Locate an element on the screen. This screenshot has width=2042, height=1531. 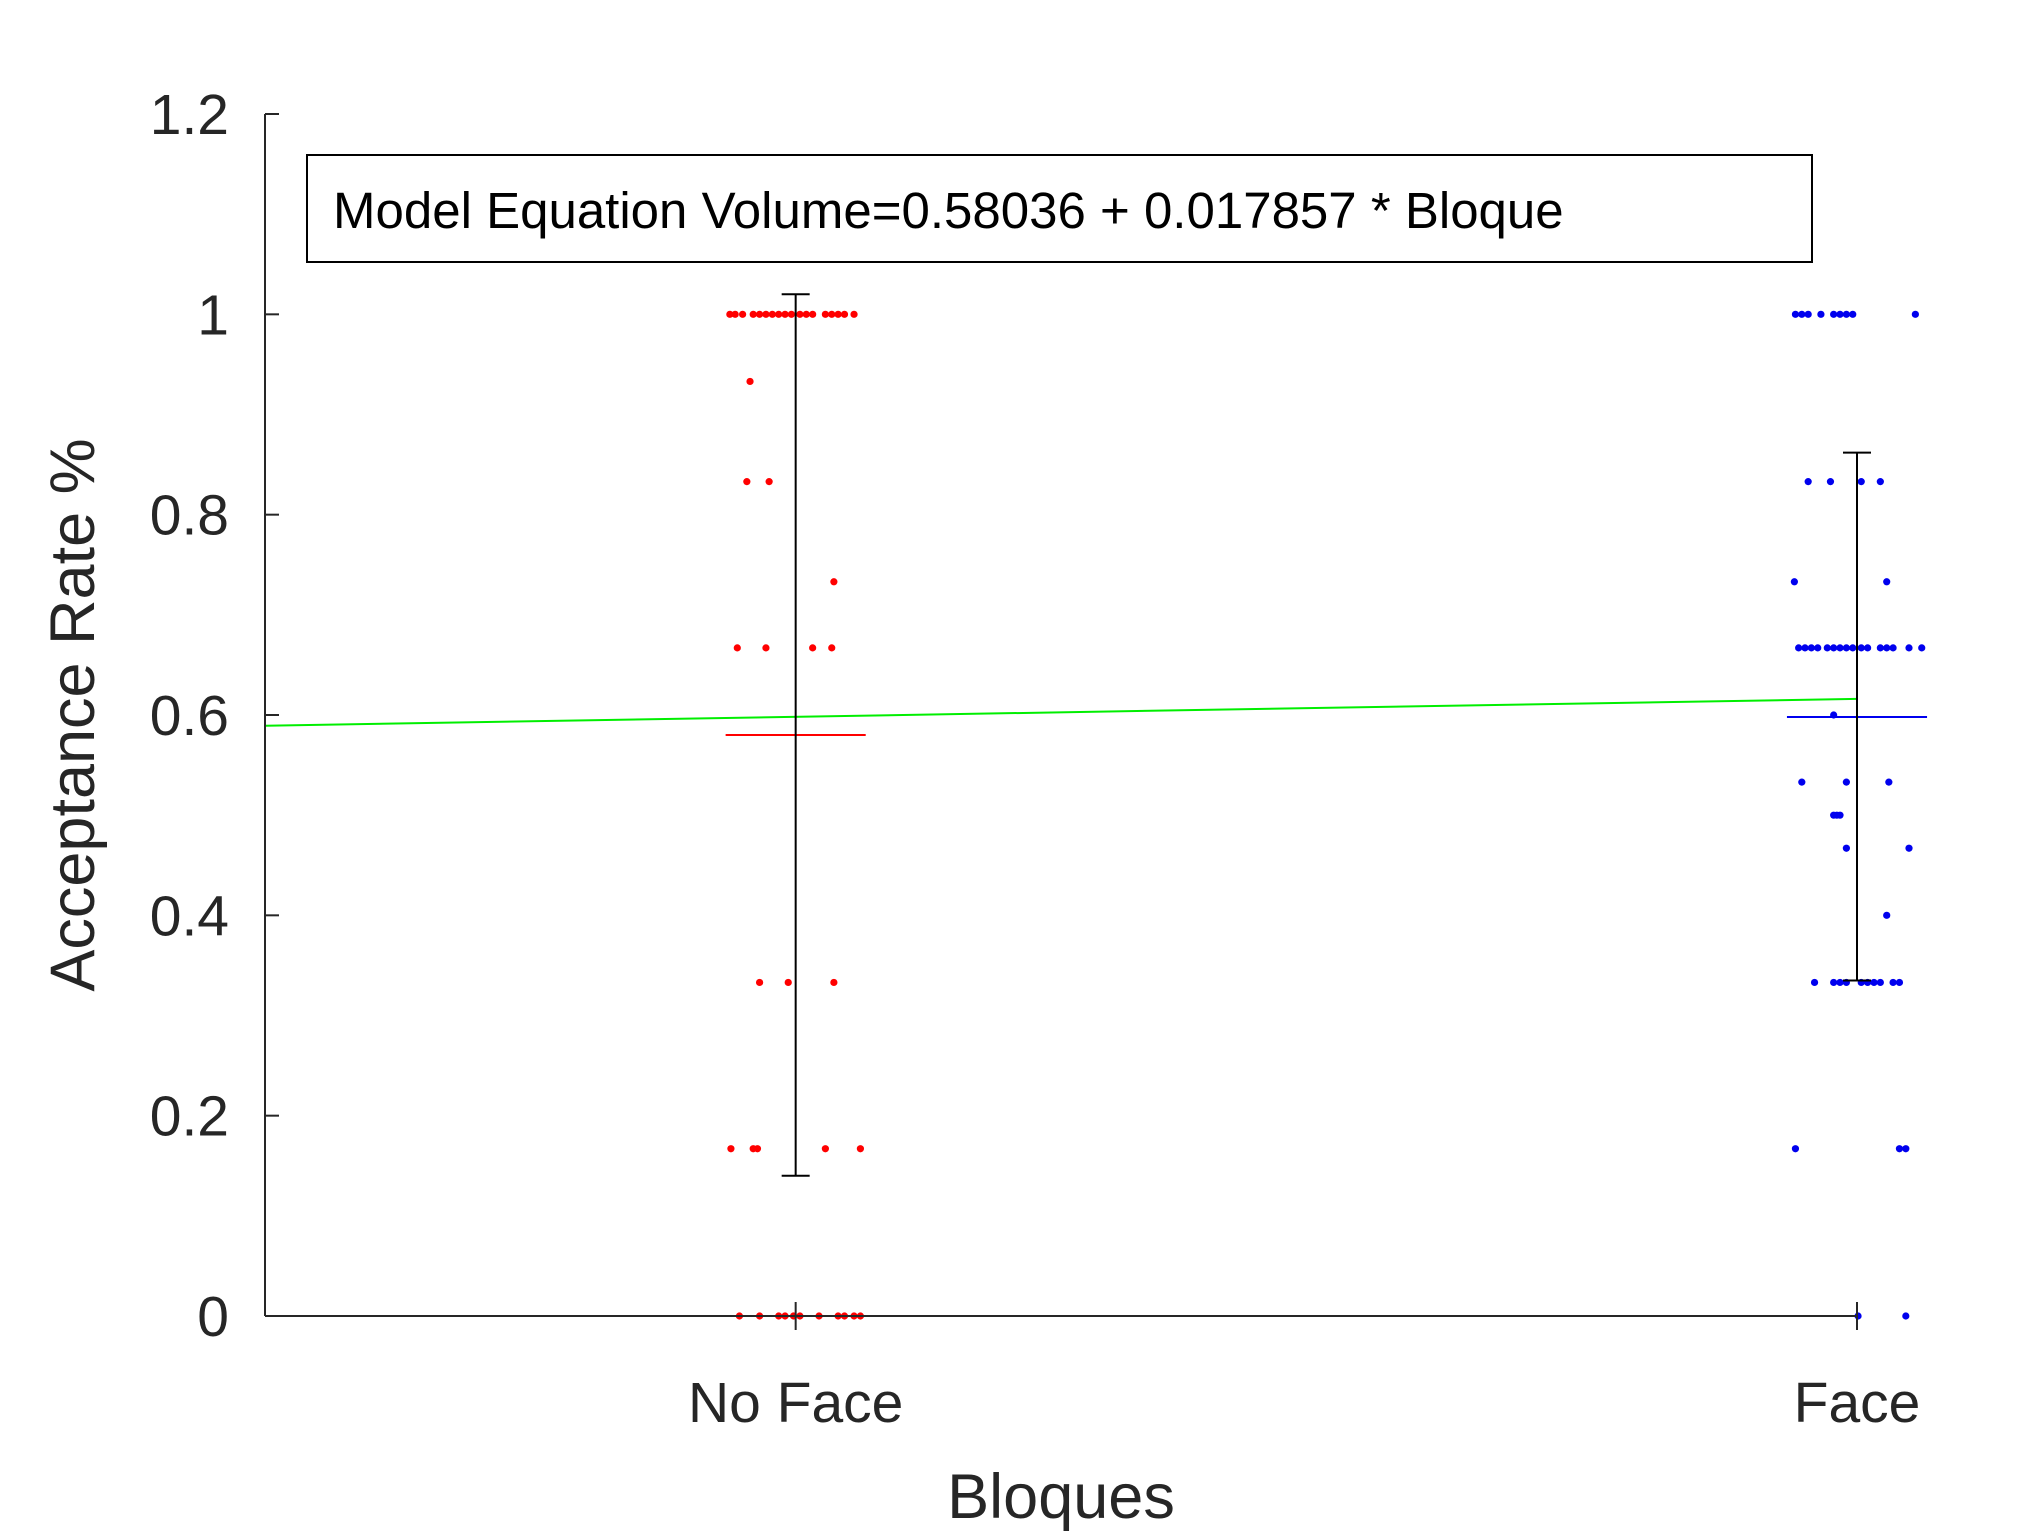
y-axis-title: Acceptance Rate % is located at coordinates (73, 714).